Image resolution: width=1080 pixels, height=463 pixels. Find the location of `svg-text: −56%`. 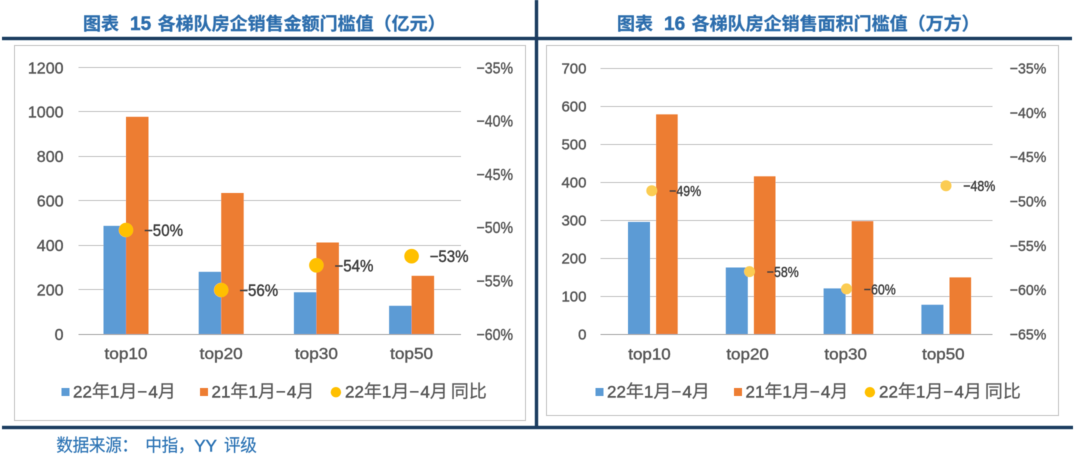

svg-text: −56% is located at coordinates (258, 291).